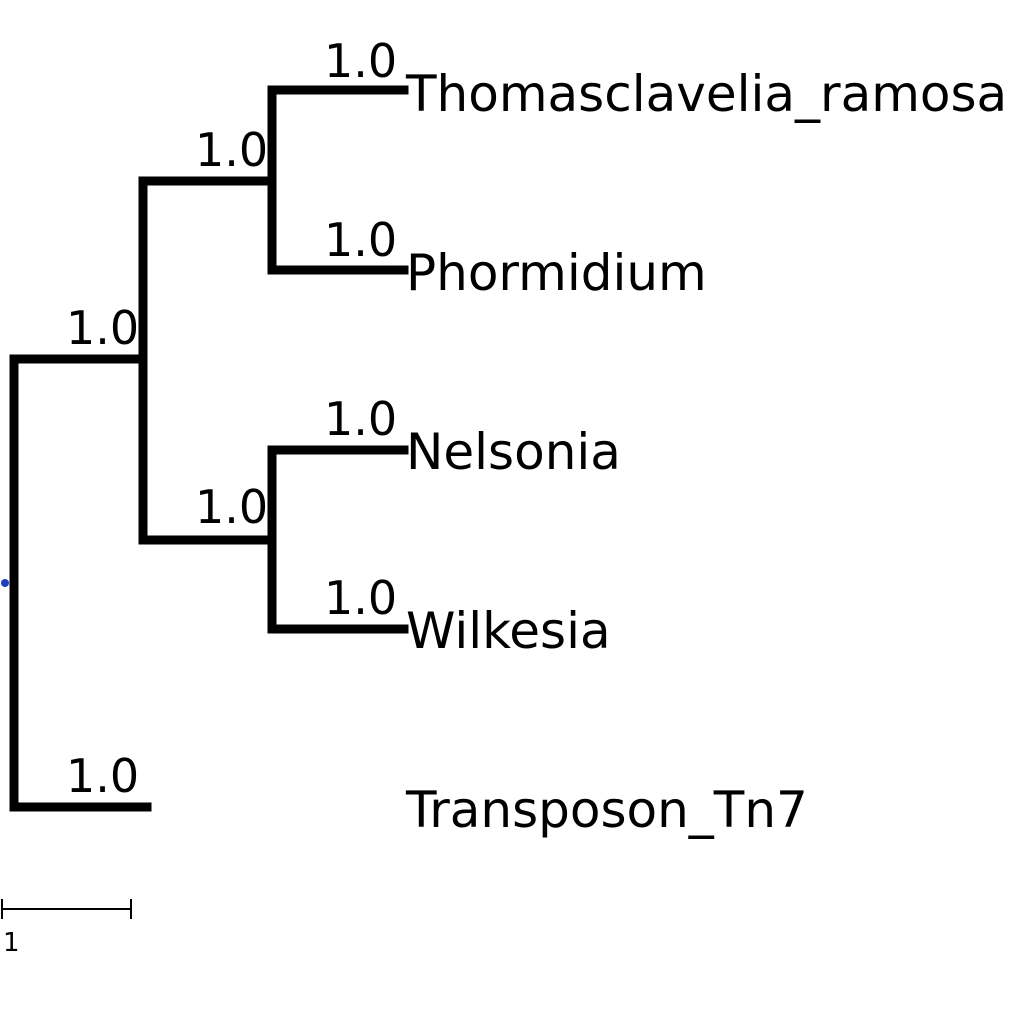 This screenshot has width=1024, height=1024. What do you see at coordinates (556, 273) in the screenshot?
I see `leaf-label-phormidium: Phormidium` at bounding box center [556, 273].